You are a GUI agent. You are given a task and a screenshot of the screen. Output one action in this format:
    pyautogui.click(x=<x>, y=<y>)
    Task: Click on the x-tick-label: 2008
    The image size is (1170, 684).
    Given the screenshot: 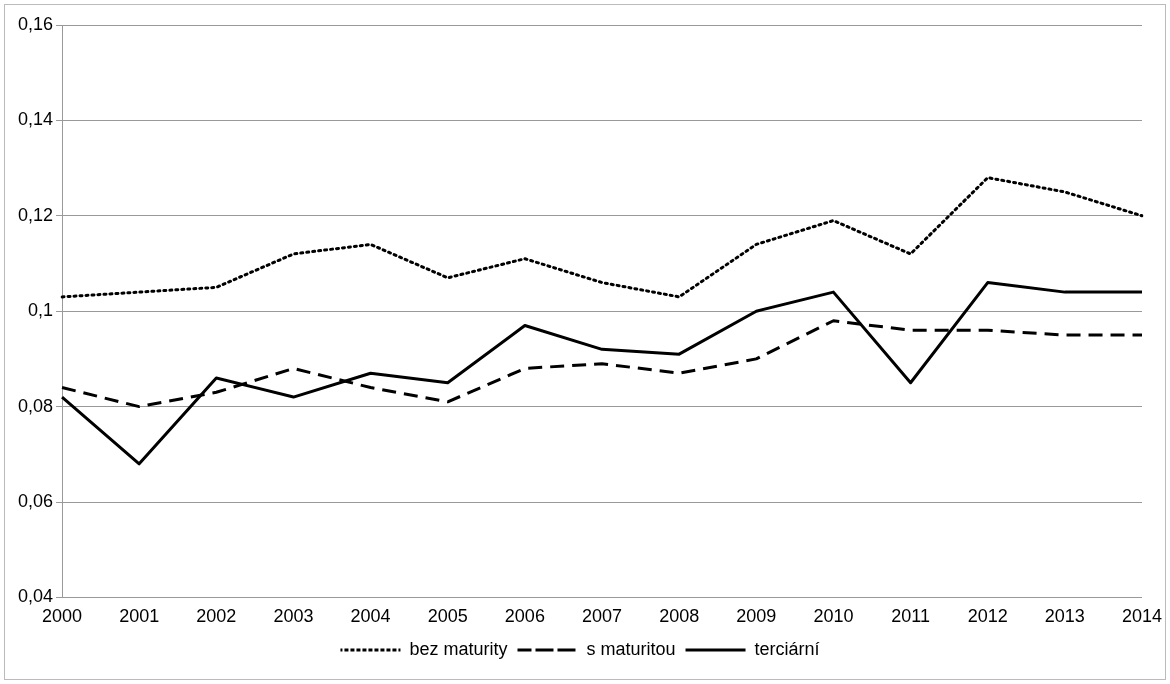 What is the action you would take?
    pyautogui.click(x=679, y=616)
    